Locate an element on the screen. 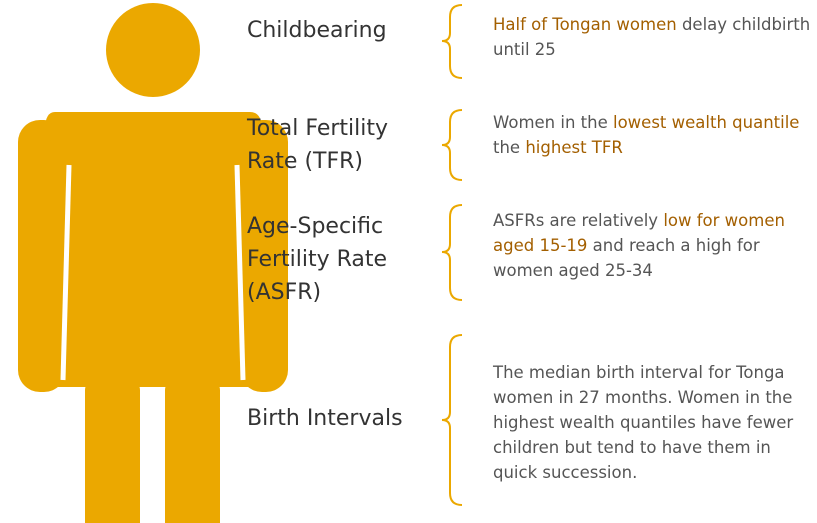 The width and height of the screenshot is (817, 523). body-text: delay childbirth until 25 is located at coordinates (652, 37).